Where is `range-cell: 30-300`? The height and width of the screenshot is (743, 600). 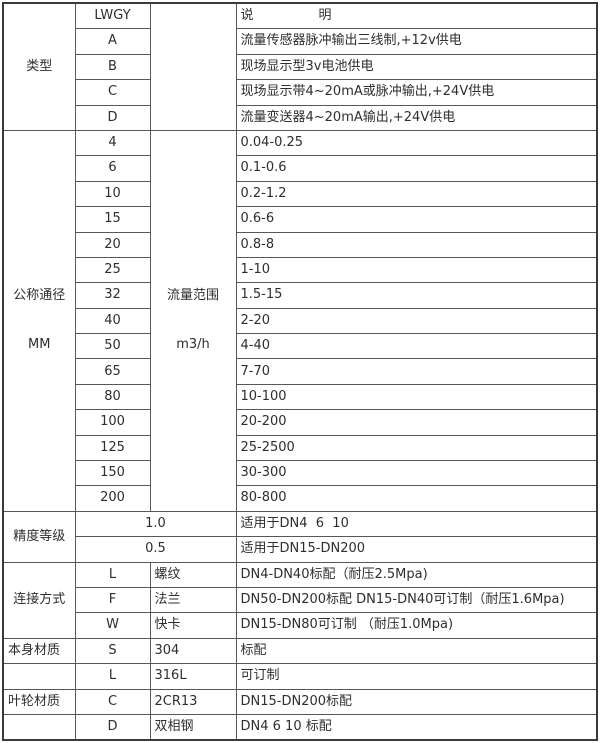 range-cell: 30-300 is located at coordinates (416, 473).